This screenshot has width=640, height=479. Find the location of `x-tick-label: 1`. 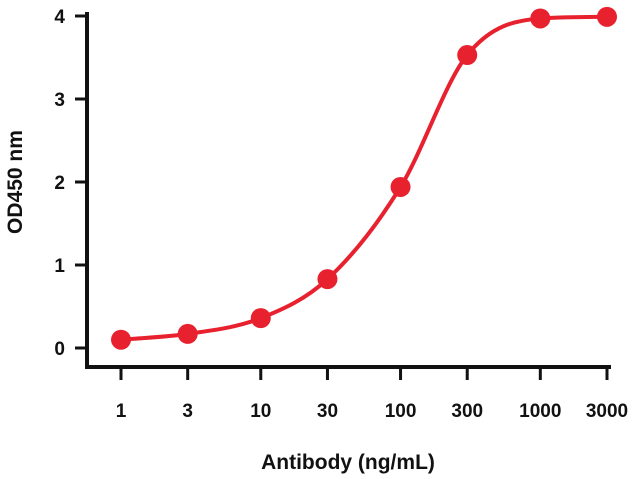

x-tick-label: 1 is located at coordinates (121, 411).